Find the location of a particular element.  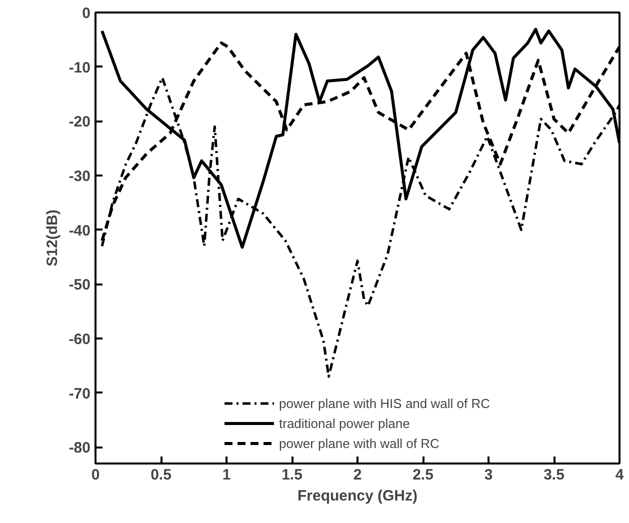

legend-label: power plane with wall of RC is located at coordinates (359, 443).